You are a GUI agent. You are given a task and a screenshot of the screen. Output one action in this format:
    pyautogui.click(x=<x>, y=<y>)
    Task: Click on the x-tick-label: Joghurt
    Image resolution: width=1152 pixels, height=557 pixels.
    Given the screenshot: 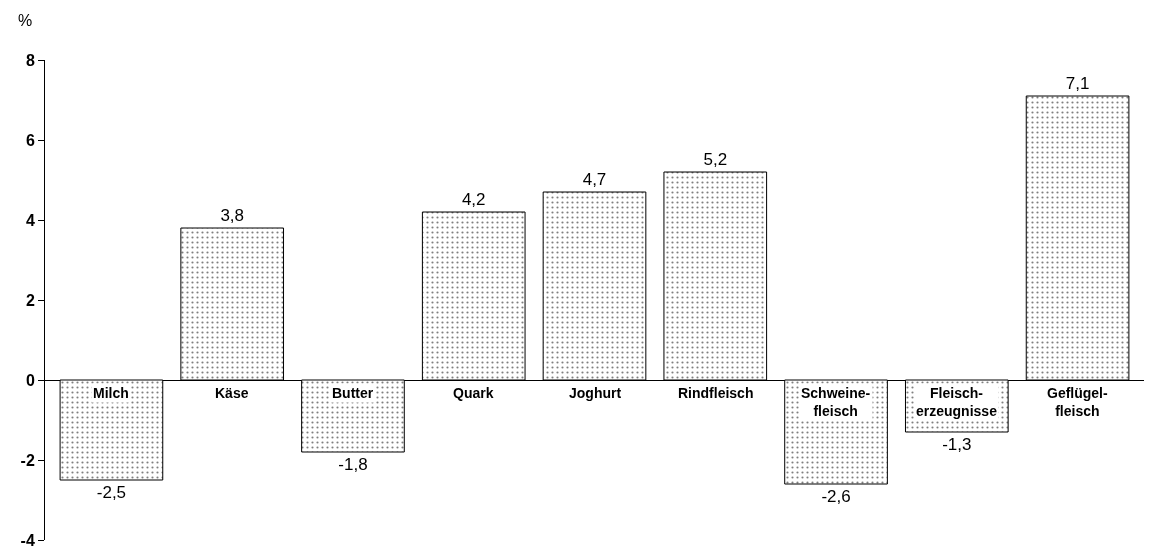 What is the action you would take?
    pyautogui.click(x=595, y=393)
    